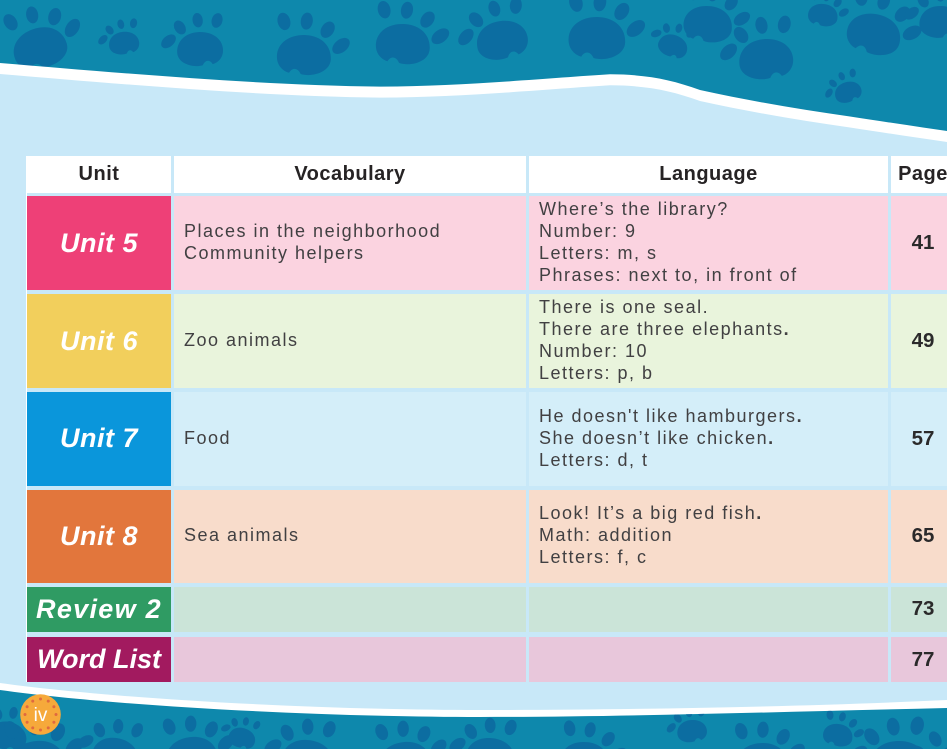 The image size is (947, 749). Describe the element at coordinates (41, 715) in the screenshot. I see `svg-text: iv` at that location.